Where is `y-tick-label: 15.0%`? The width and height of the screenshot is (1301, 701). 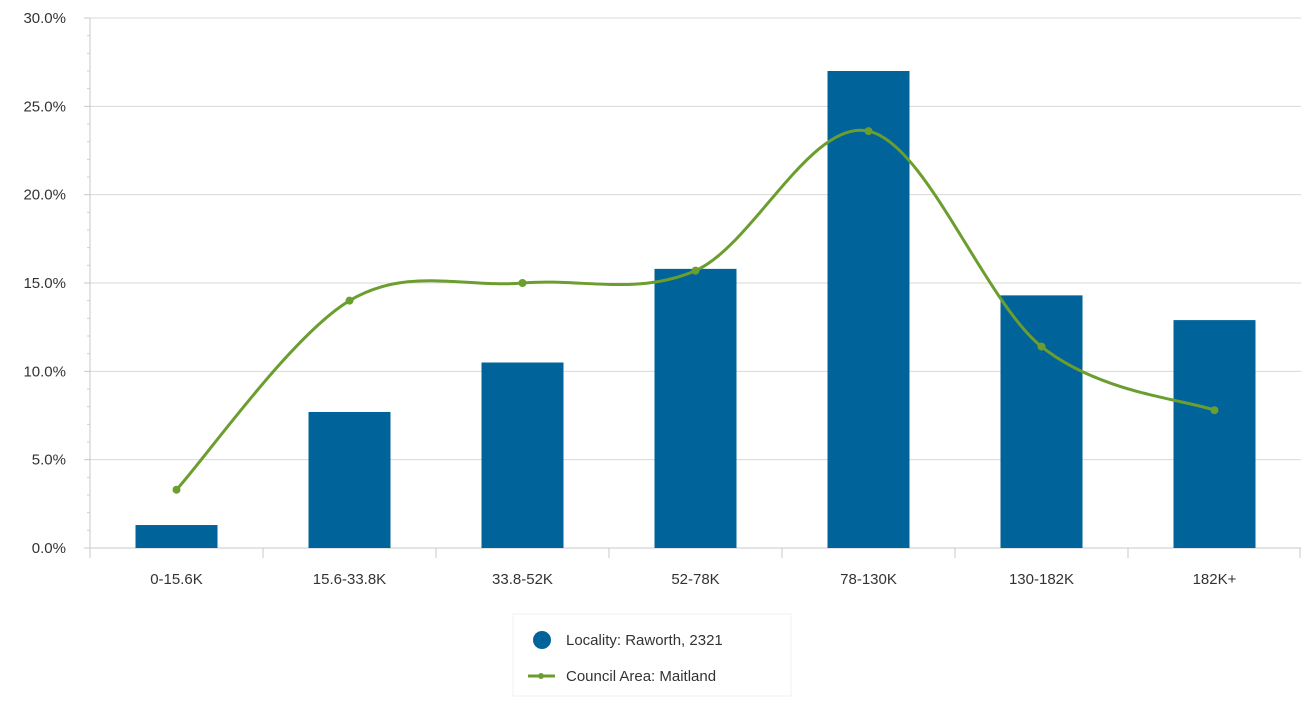
y-tick-label: 15.0% is located at coordinates (44, 283).